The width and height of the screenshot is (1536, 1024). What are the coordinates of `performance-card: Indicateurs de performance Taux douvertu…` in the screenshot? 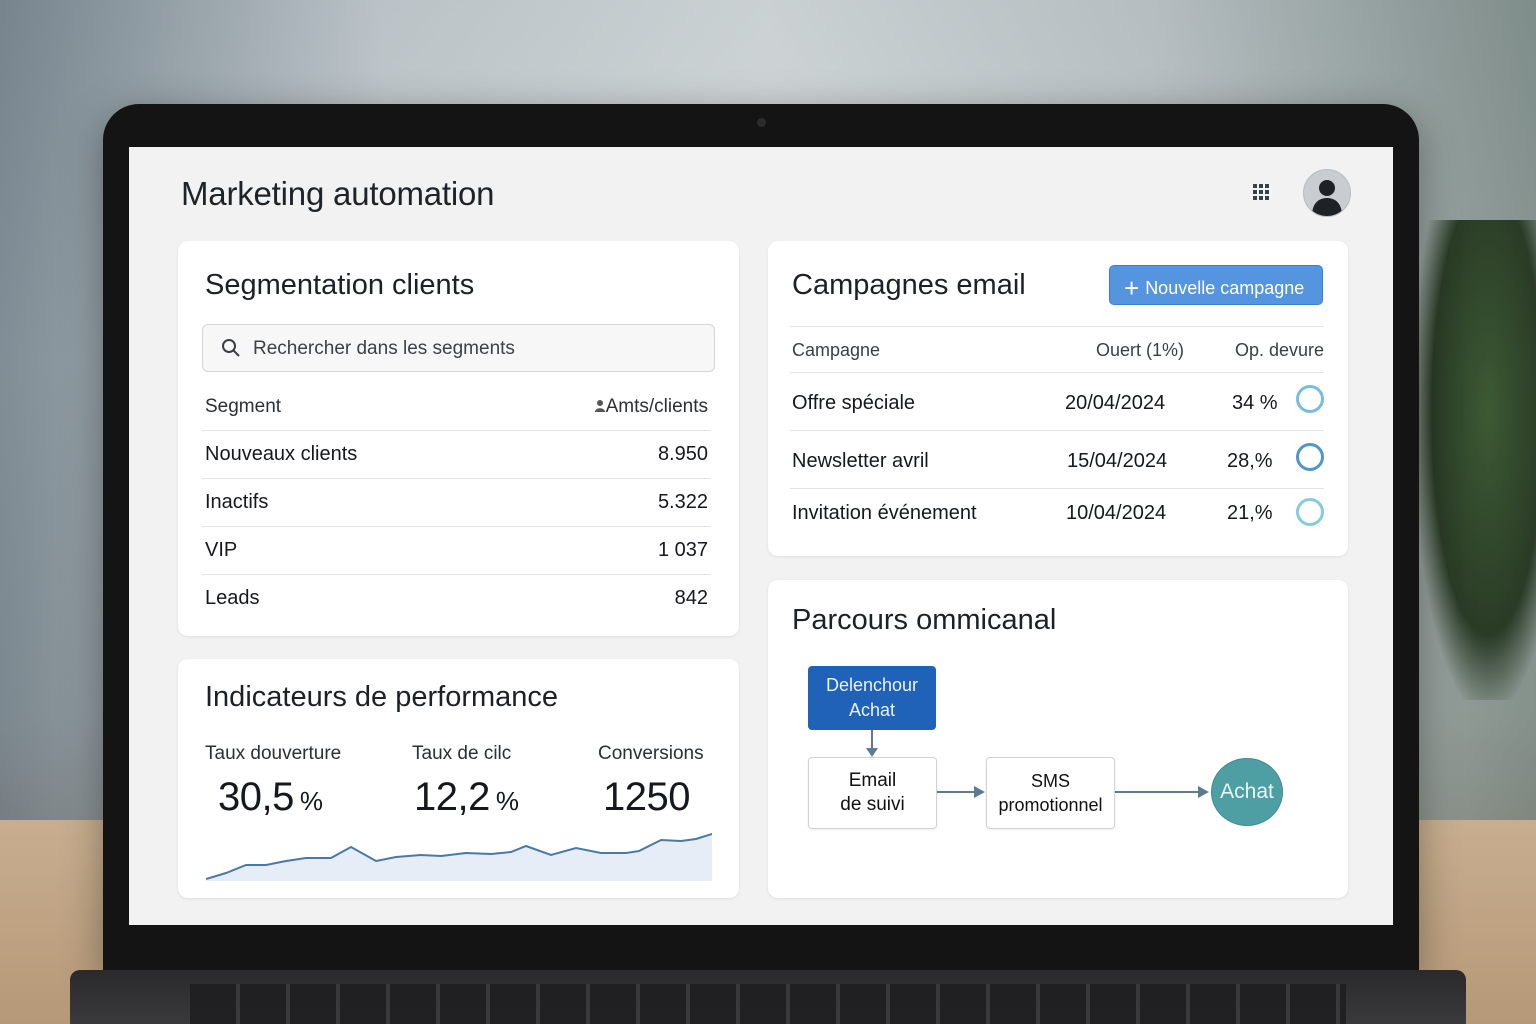 It's located at (458, 778).